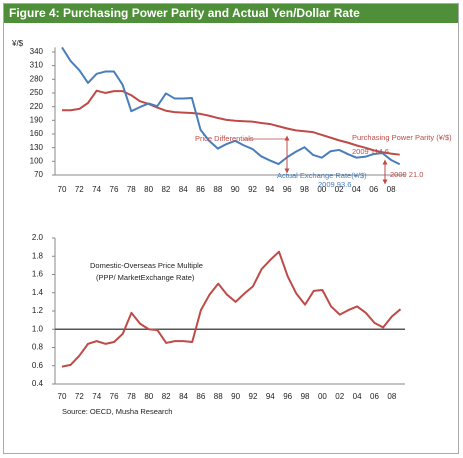 This screenshot has height=458, width=463. What do you see at coordinates (38, 310) in the screenshot?
I see `y-tick-label: 1.2` at bounding box center [38, 310].